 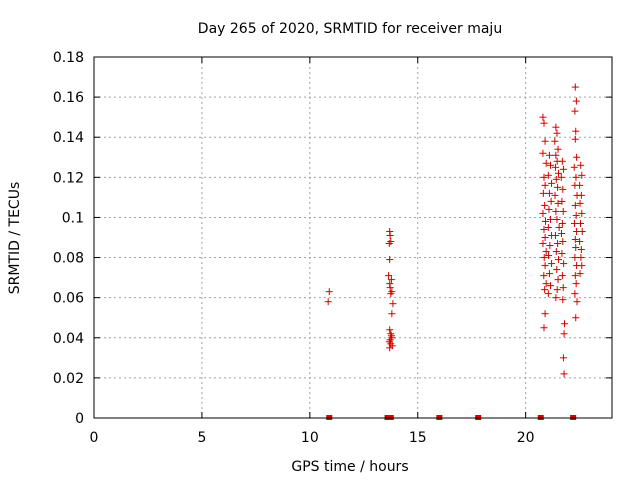 I want to click on y-tick-label: 0.18, so click(x=68, y=58).